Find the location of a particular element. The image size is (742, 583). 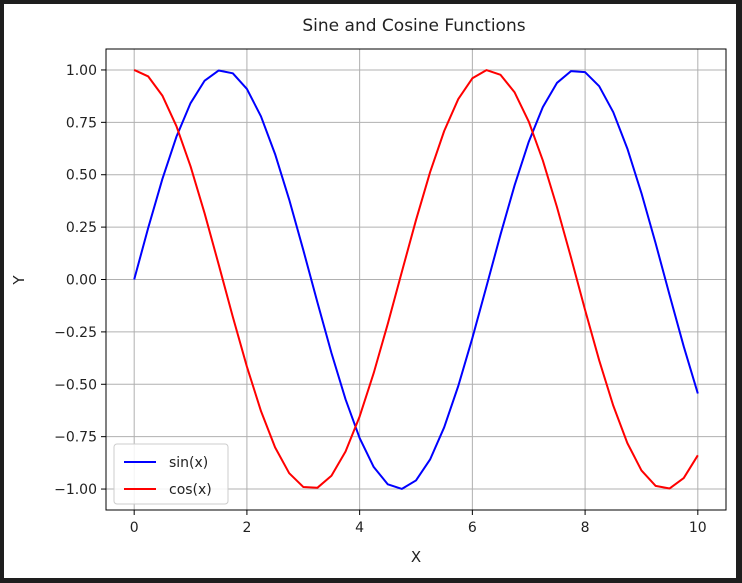

y-tick-label: −0.75 is located at coordinates (75, 438).